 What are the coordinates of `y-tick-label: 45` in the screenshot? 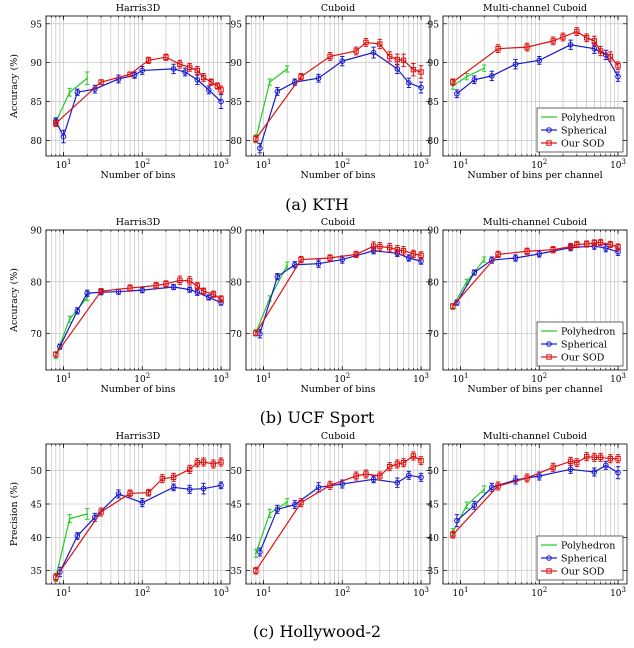 It's located at (434, 506).